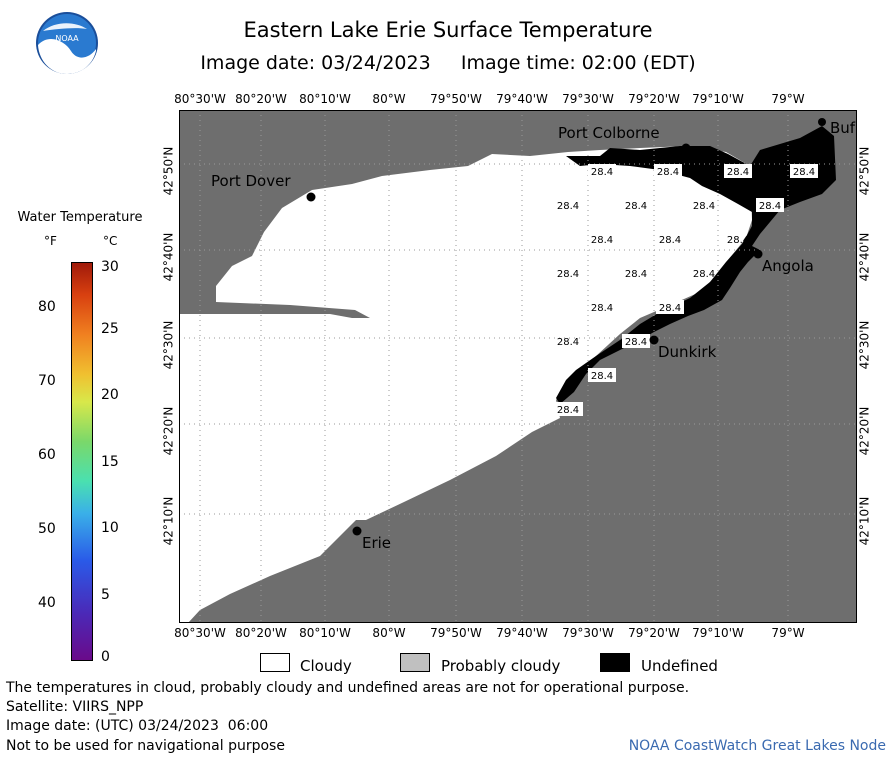 The height and width of the screenshot is (763, 896). I want to click on lon-label-bottom: 79°10'W, so click(718, 633).